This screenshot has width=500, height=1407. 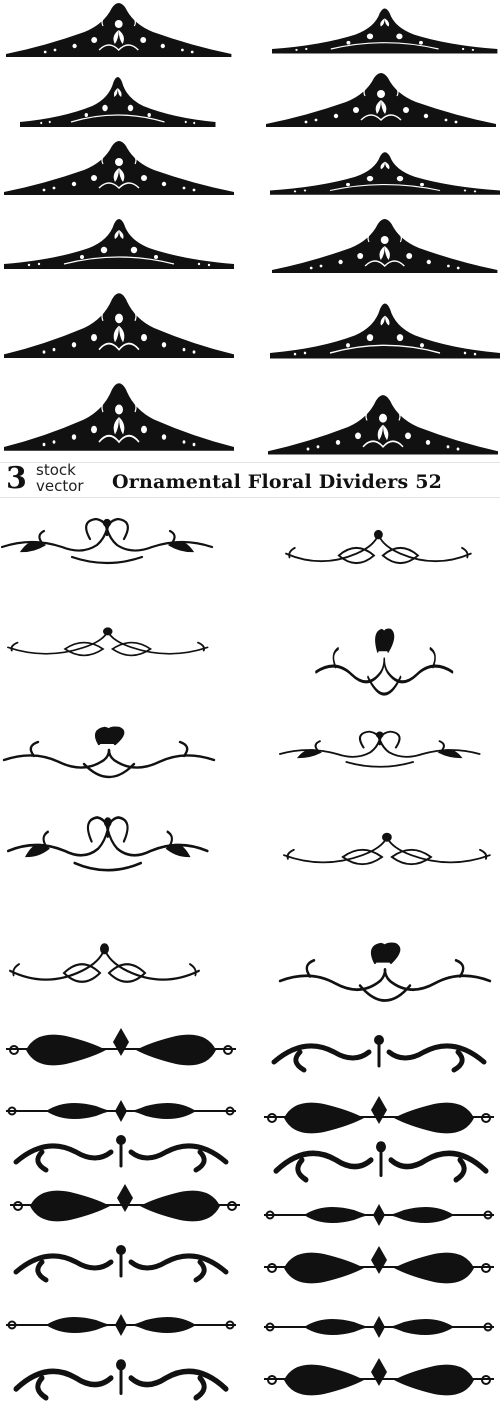 I want to click on title-banner, so click(x=250, y=480).